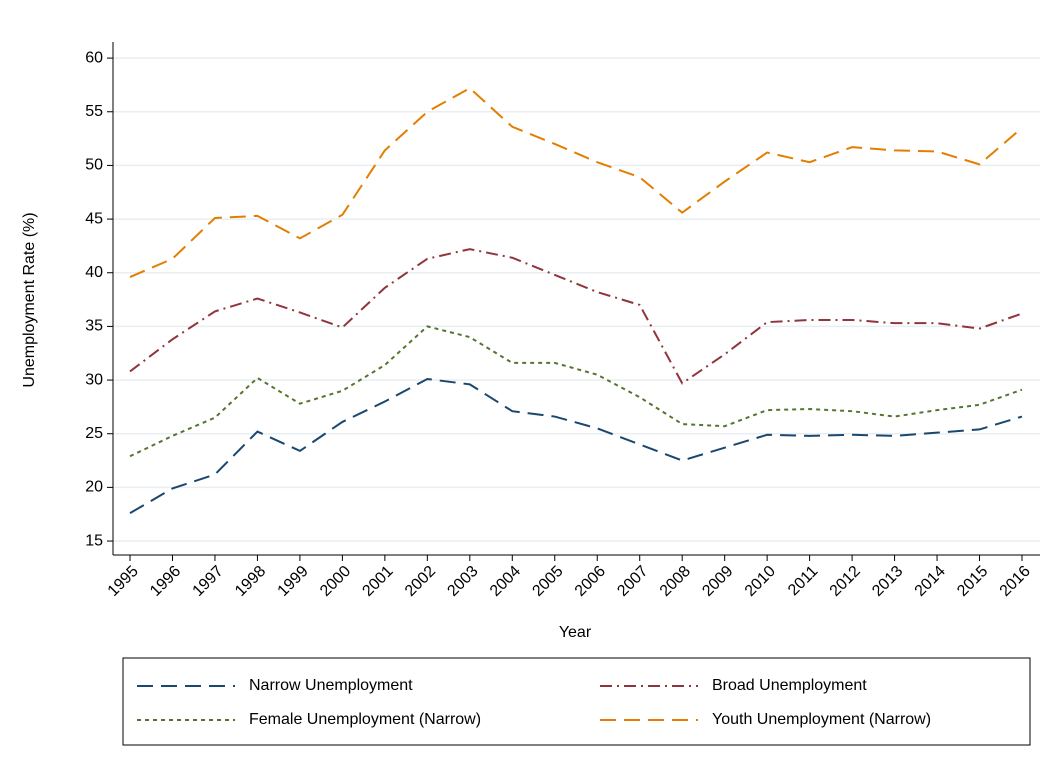 The width and height of the screenshot is (1053, 773). Describe the element at coordinates (576, 391) in the screenshot. I see `line-series` at that location.